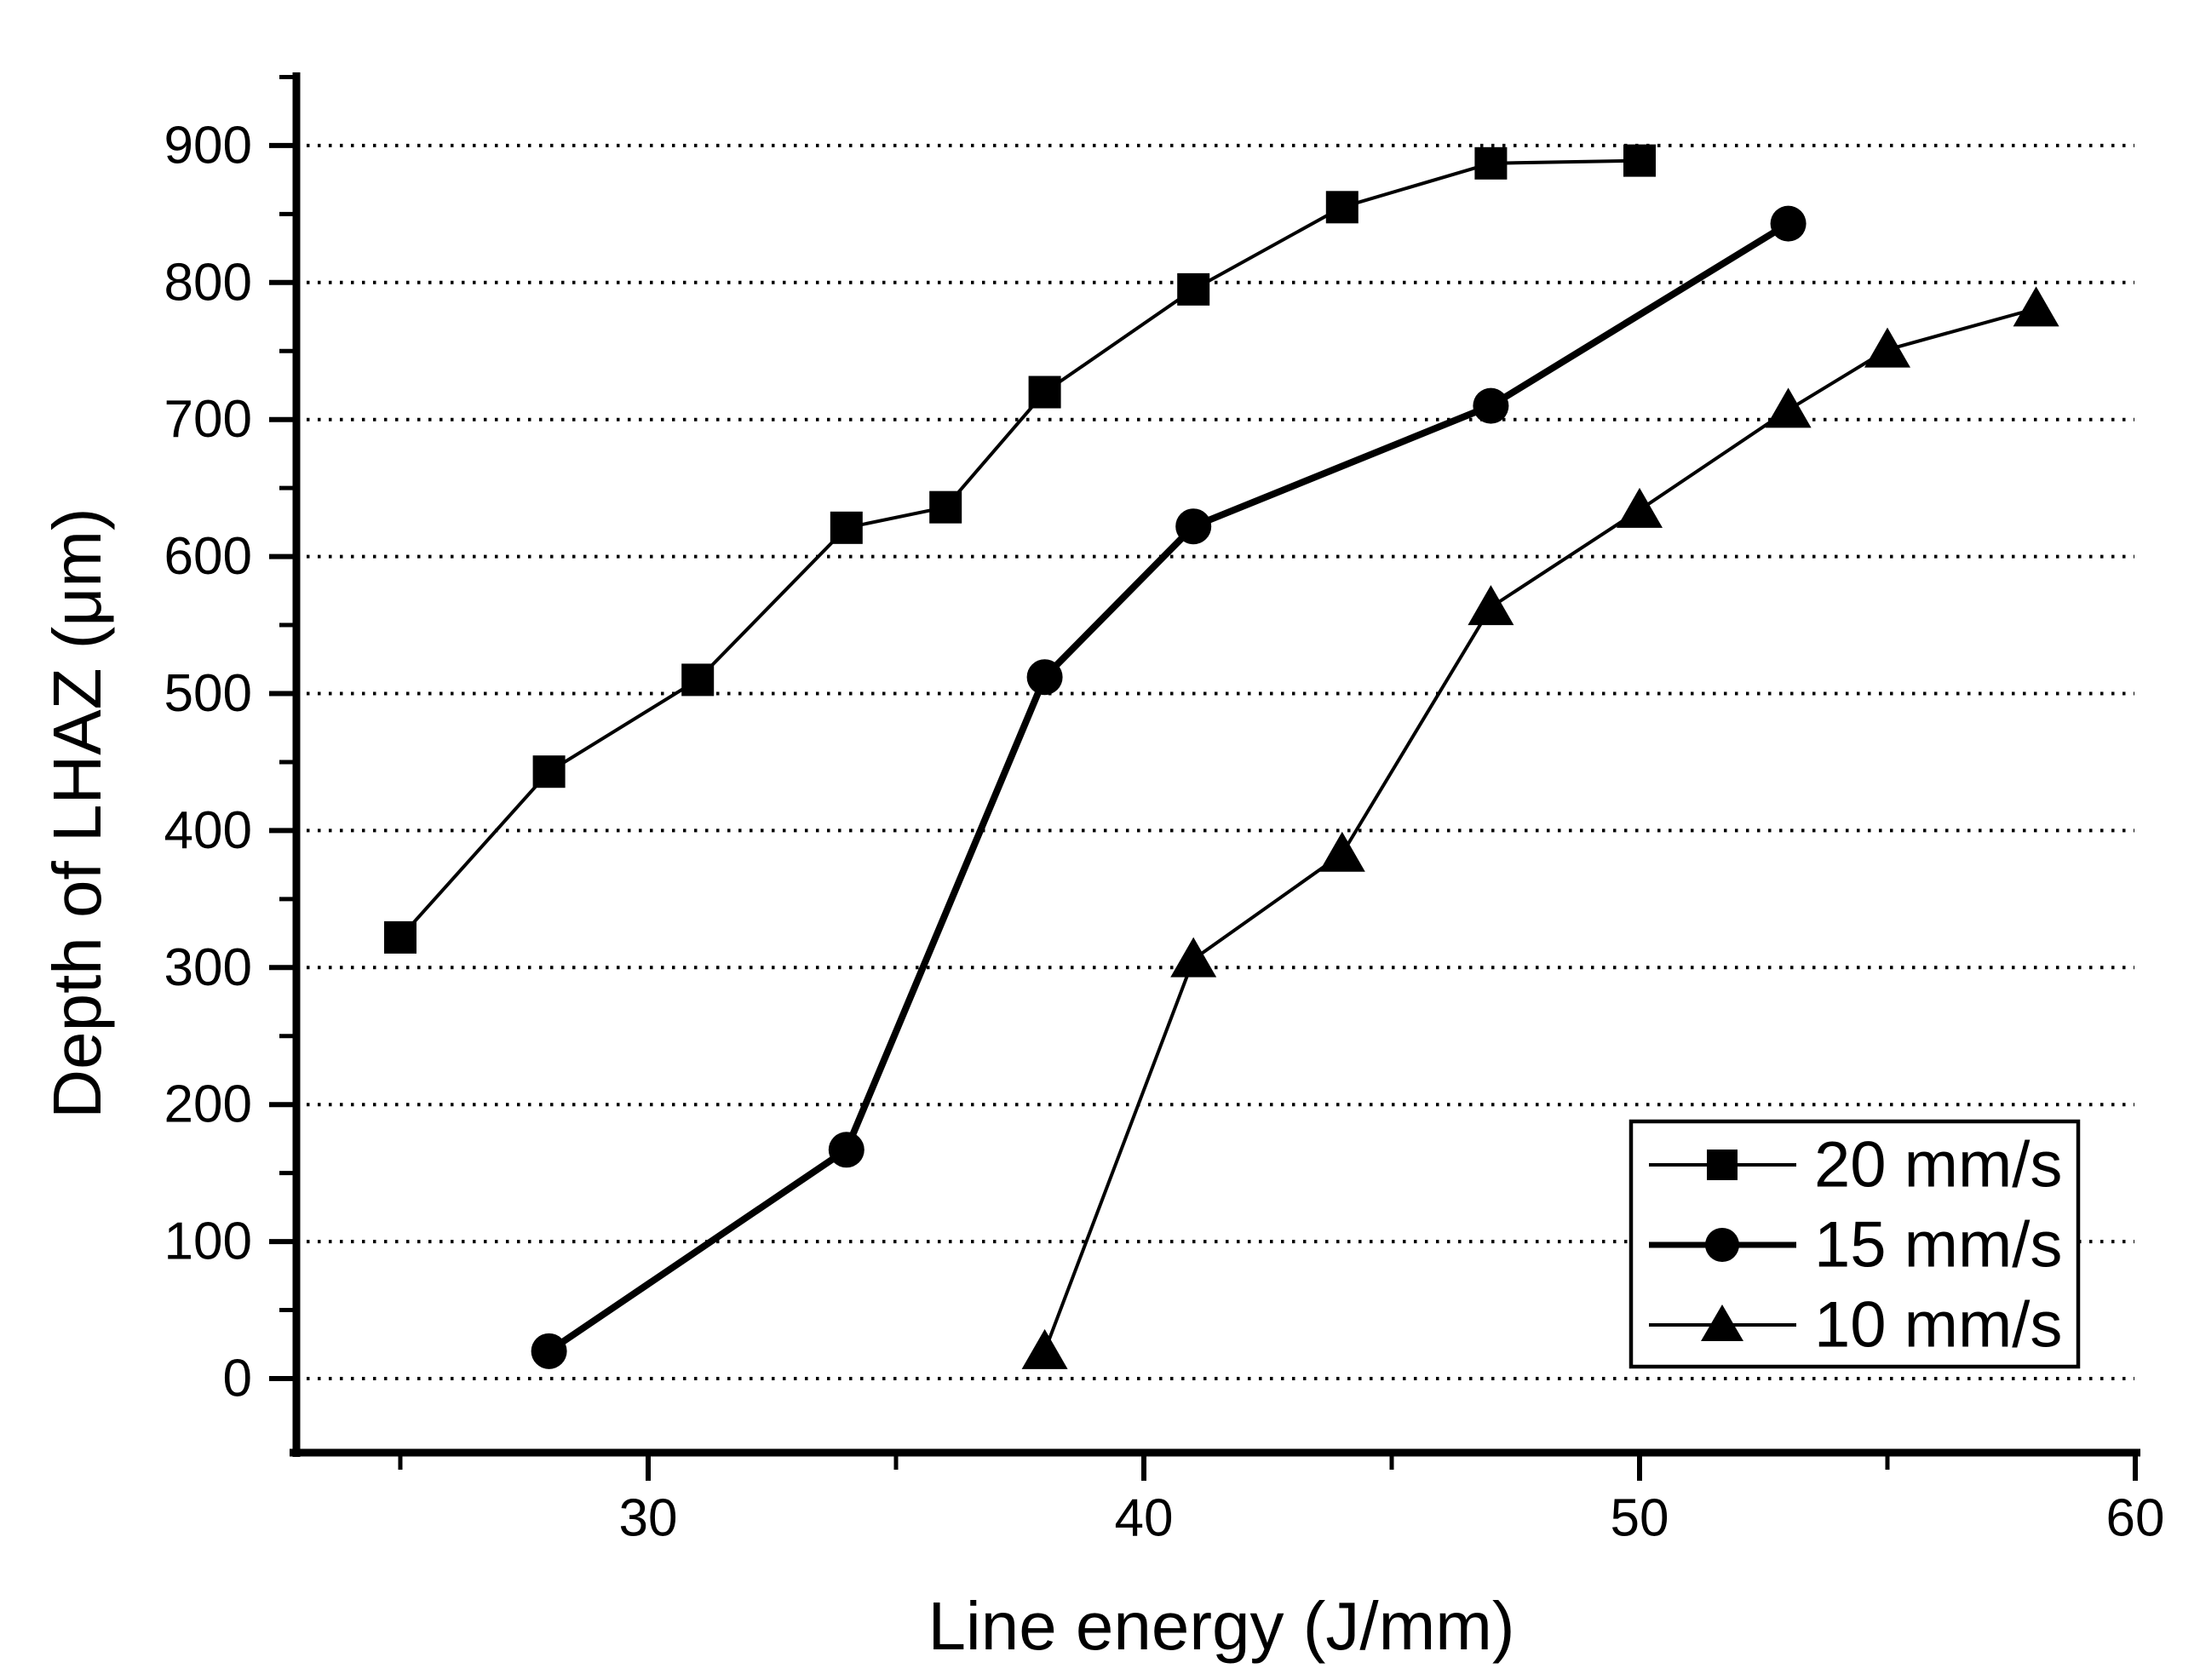  Describe the element at coordinates (237, 1379) in the screenshot. I see `y-tick-label: 0` at that location.